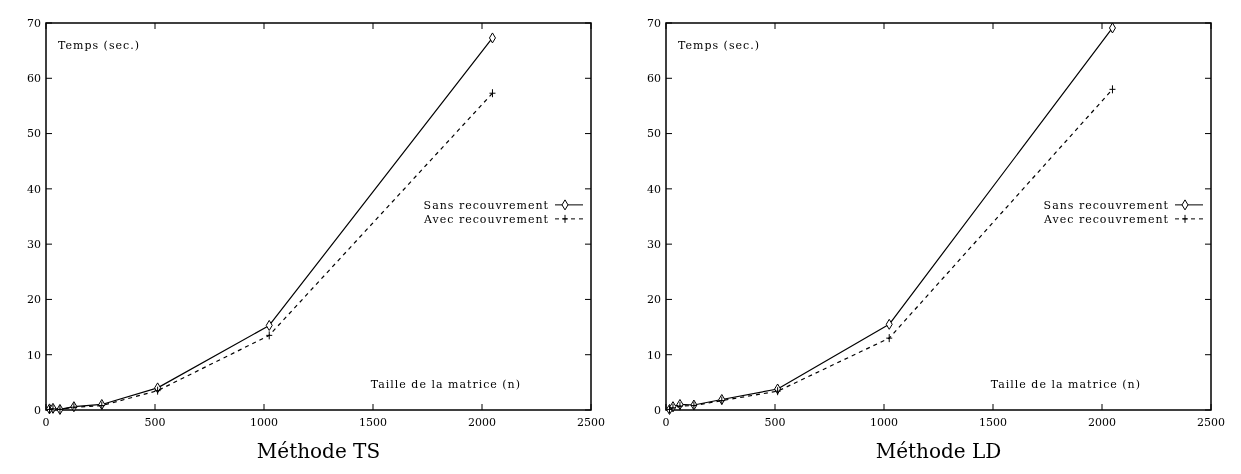 The height and width of the screenshot is (474, 1241). What do you see at coordinates (318, 451) in the screenshot?
I see `text: Méthode TS` at bounding box center [318, 451].